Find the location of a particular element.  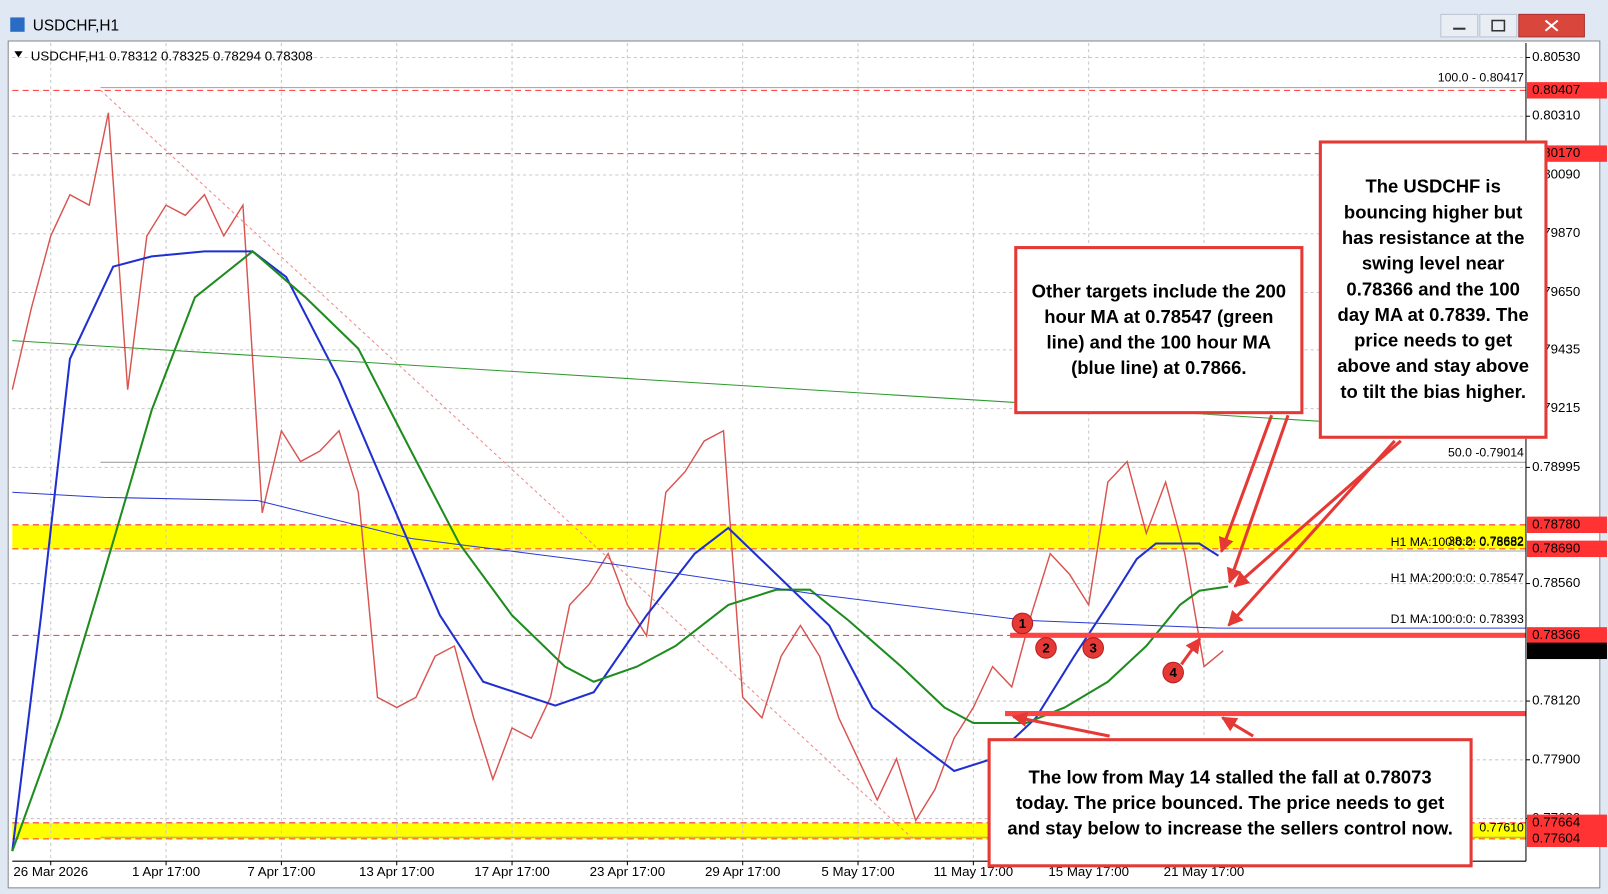

ma-label: H1 MA:200:0:0: 0.78547 is located at coordinates (1457, 578).